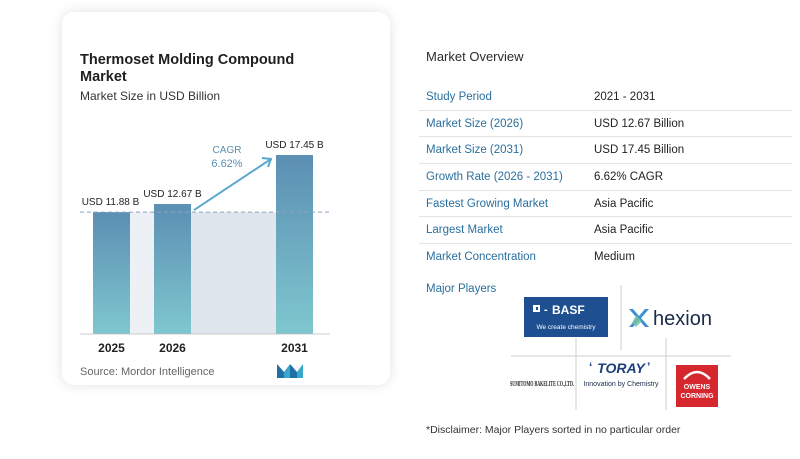 The image size is (800, 459). What do you see at coordinates (568, 310) in the screenshot?
I see `basf-name: BASF` at bounding box center [568, 310].